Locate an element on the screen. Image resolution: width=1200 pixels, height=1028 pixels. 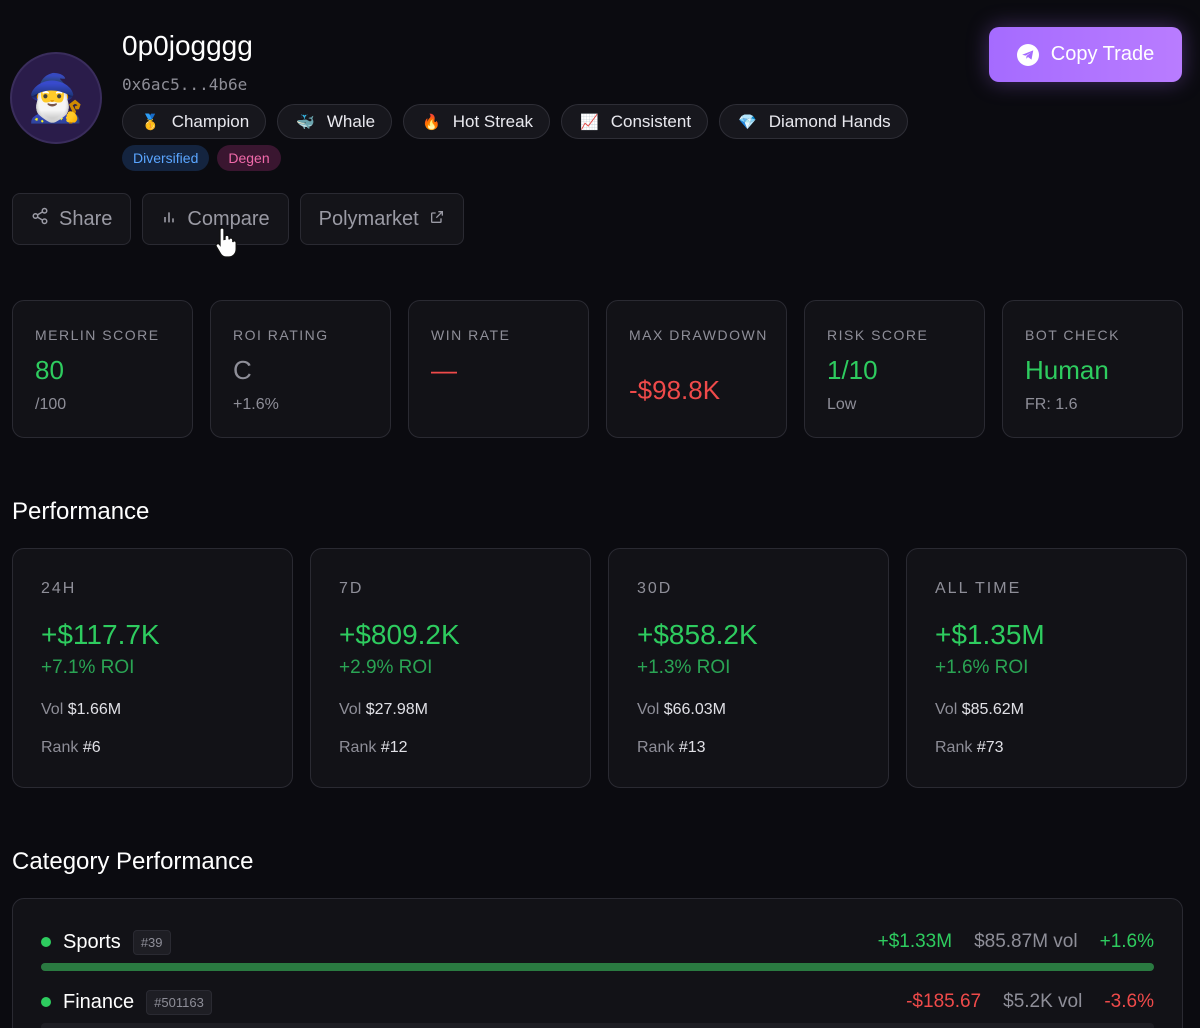
wallet-address: 0x6ac5...4b6e is located at coordinates (185, 84).